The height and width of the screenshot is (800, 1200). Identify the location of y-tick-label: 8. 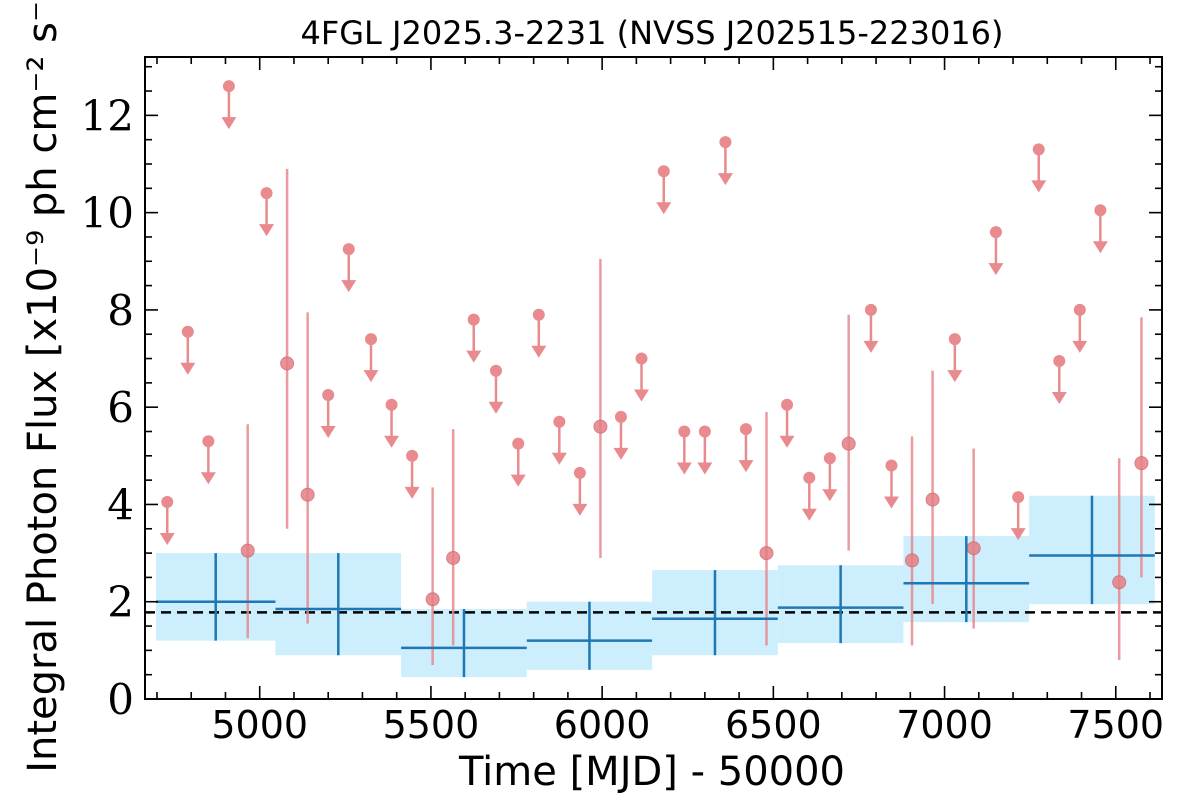
(120, 310).